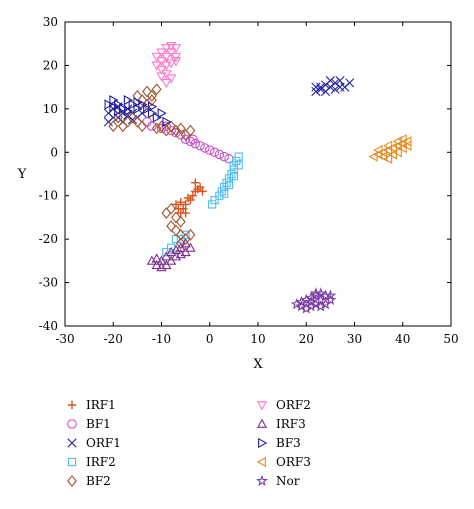  I want to click on legend: IRF1 BF1 ORF1 IRF2 BF2 ORF2 IRF3 BF3 ORF3 Nor, so click(189, 443).